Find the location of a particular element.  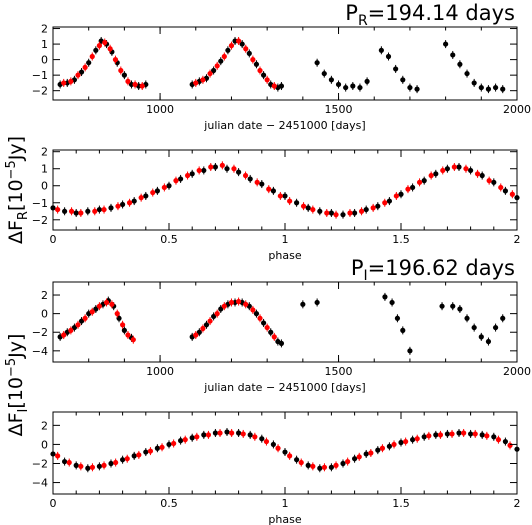

y-tick-label: −4 is located at coordinates (40, 351).